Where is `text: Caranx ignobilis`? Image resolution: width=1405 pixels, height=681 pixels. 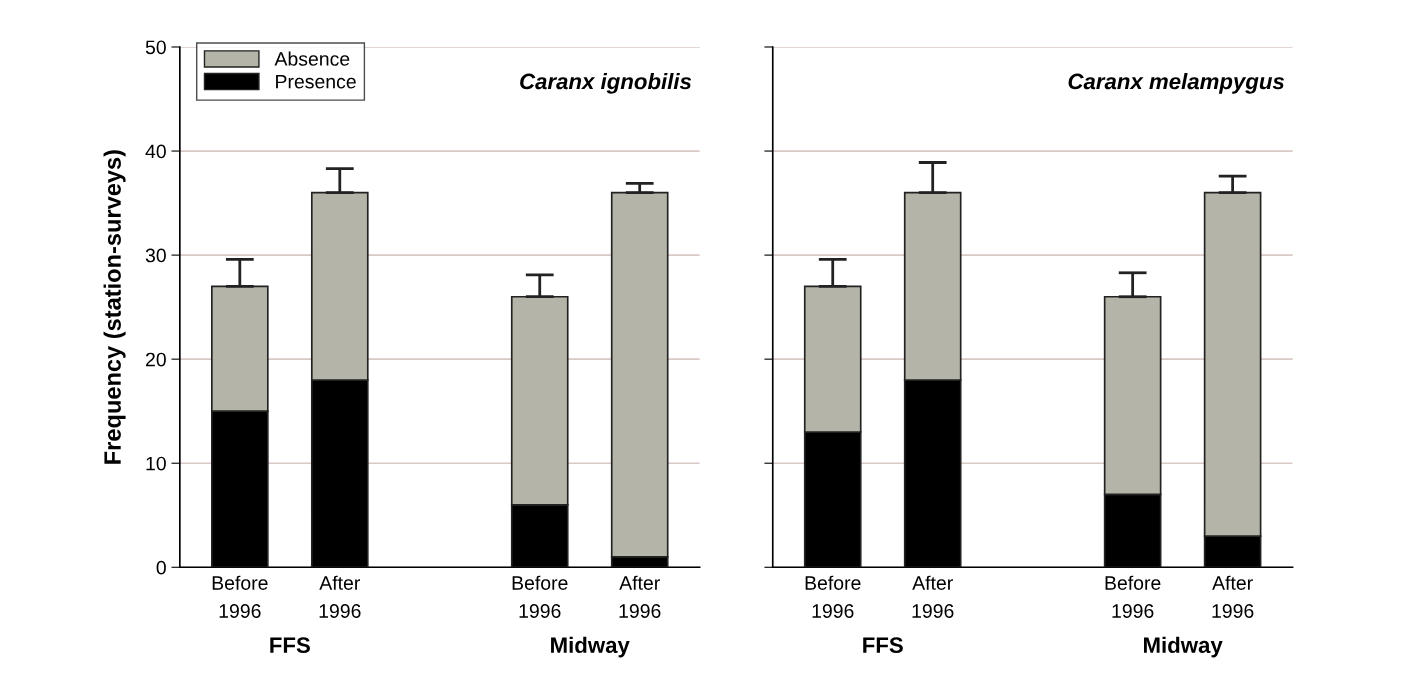 text: Caranx ignobilis is located at coordinates (606, 83).